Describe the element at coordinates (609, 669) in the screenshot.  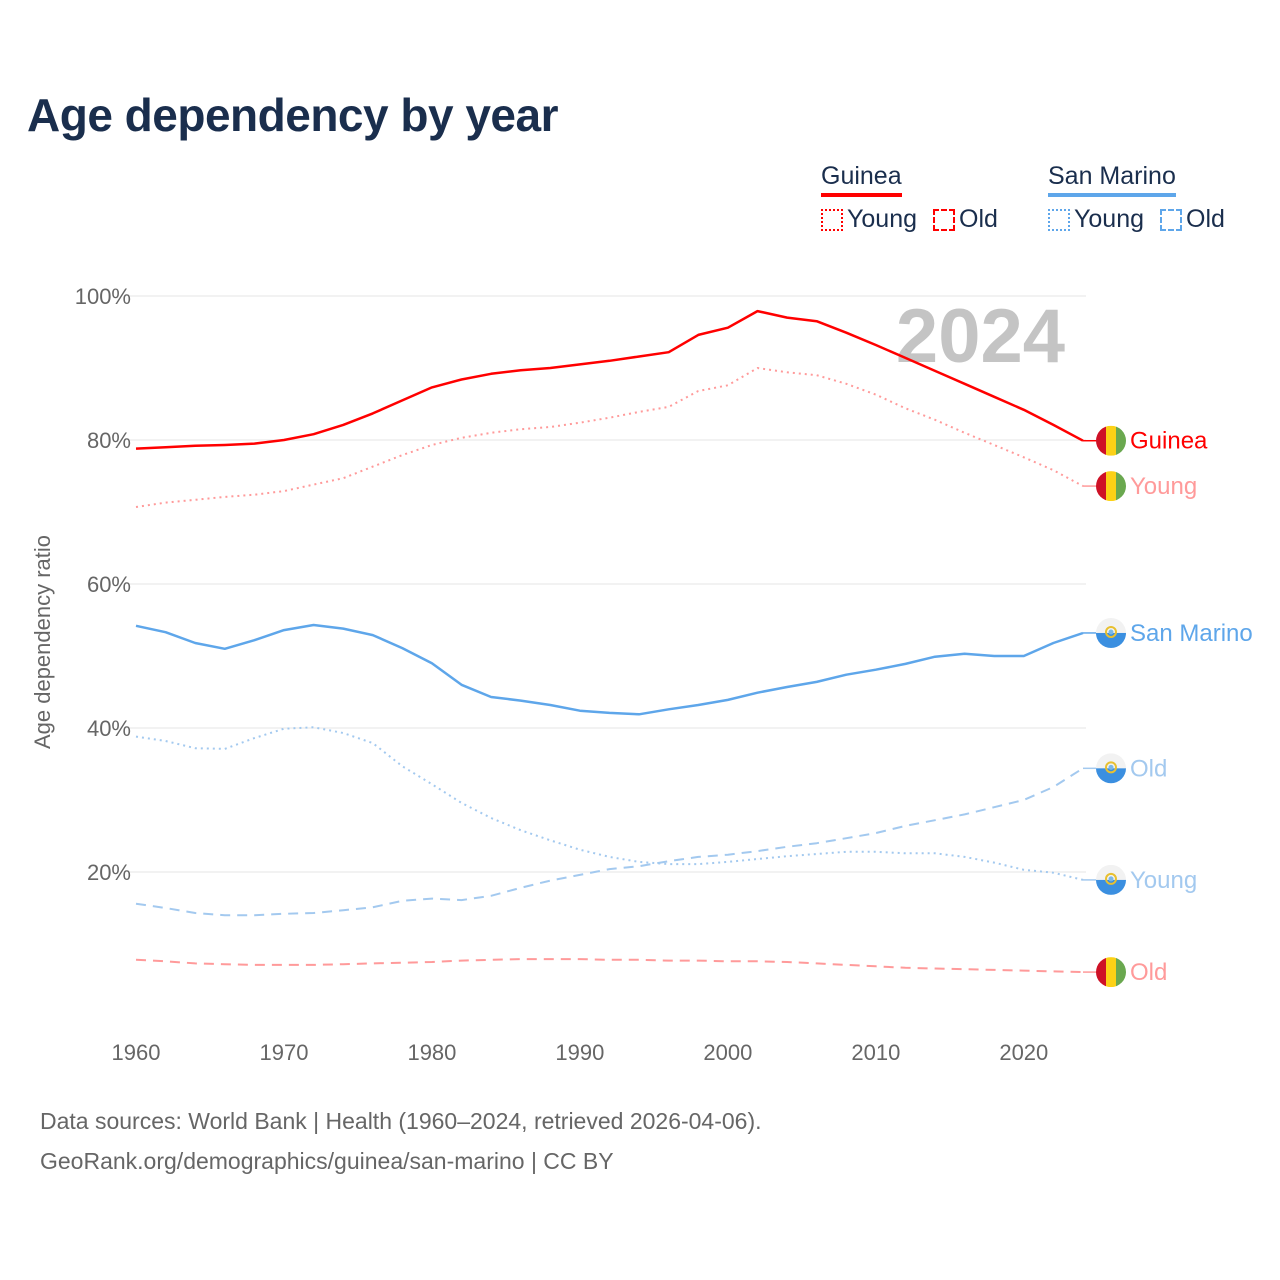
I see `series-line-san-marino` at that location.